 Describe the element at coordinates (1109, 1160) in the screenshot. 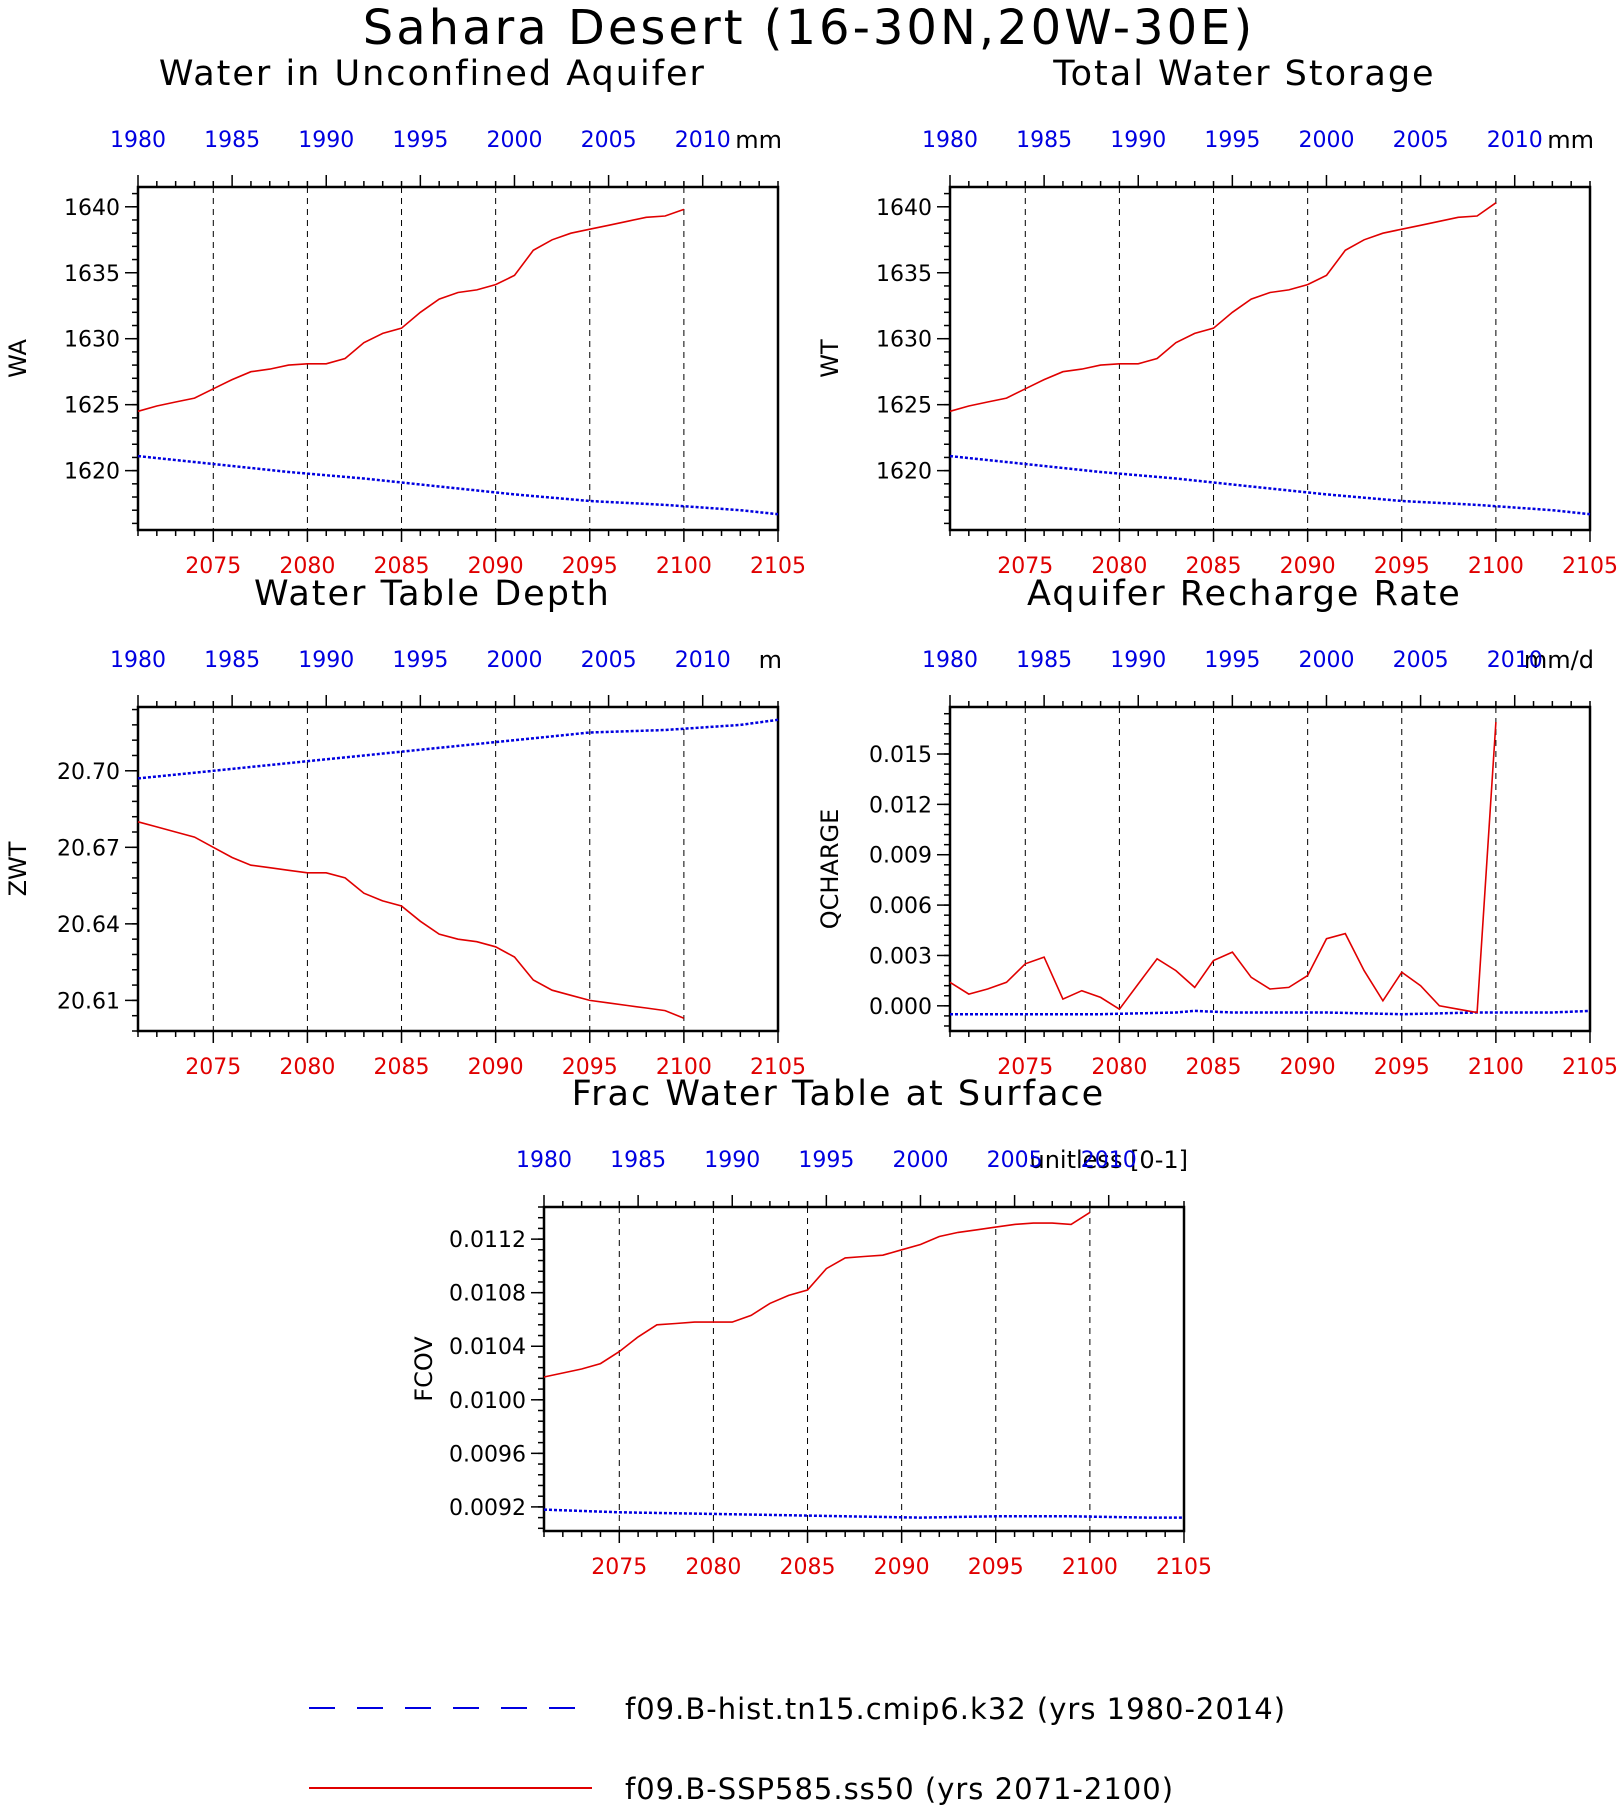

I see `fcov-top-tick-label: 2010` at that location.